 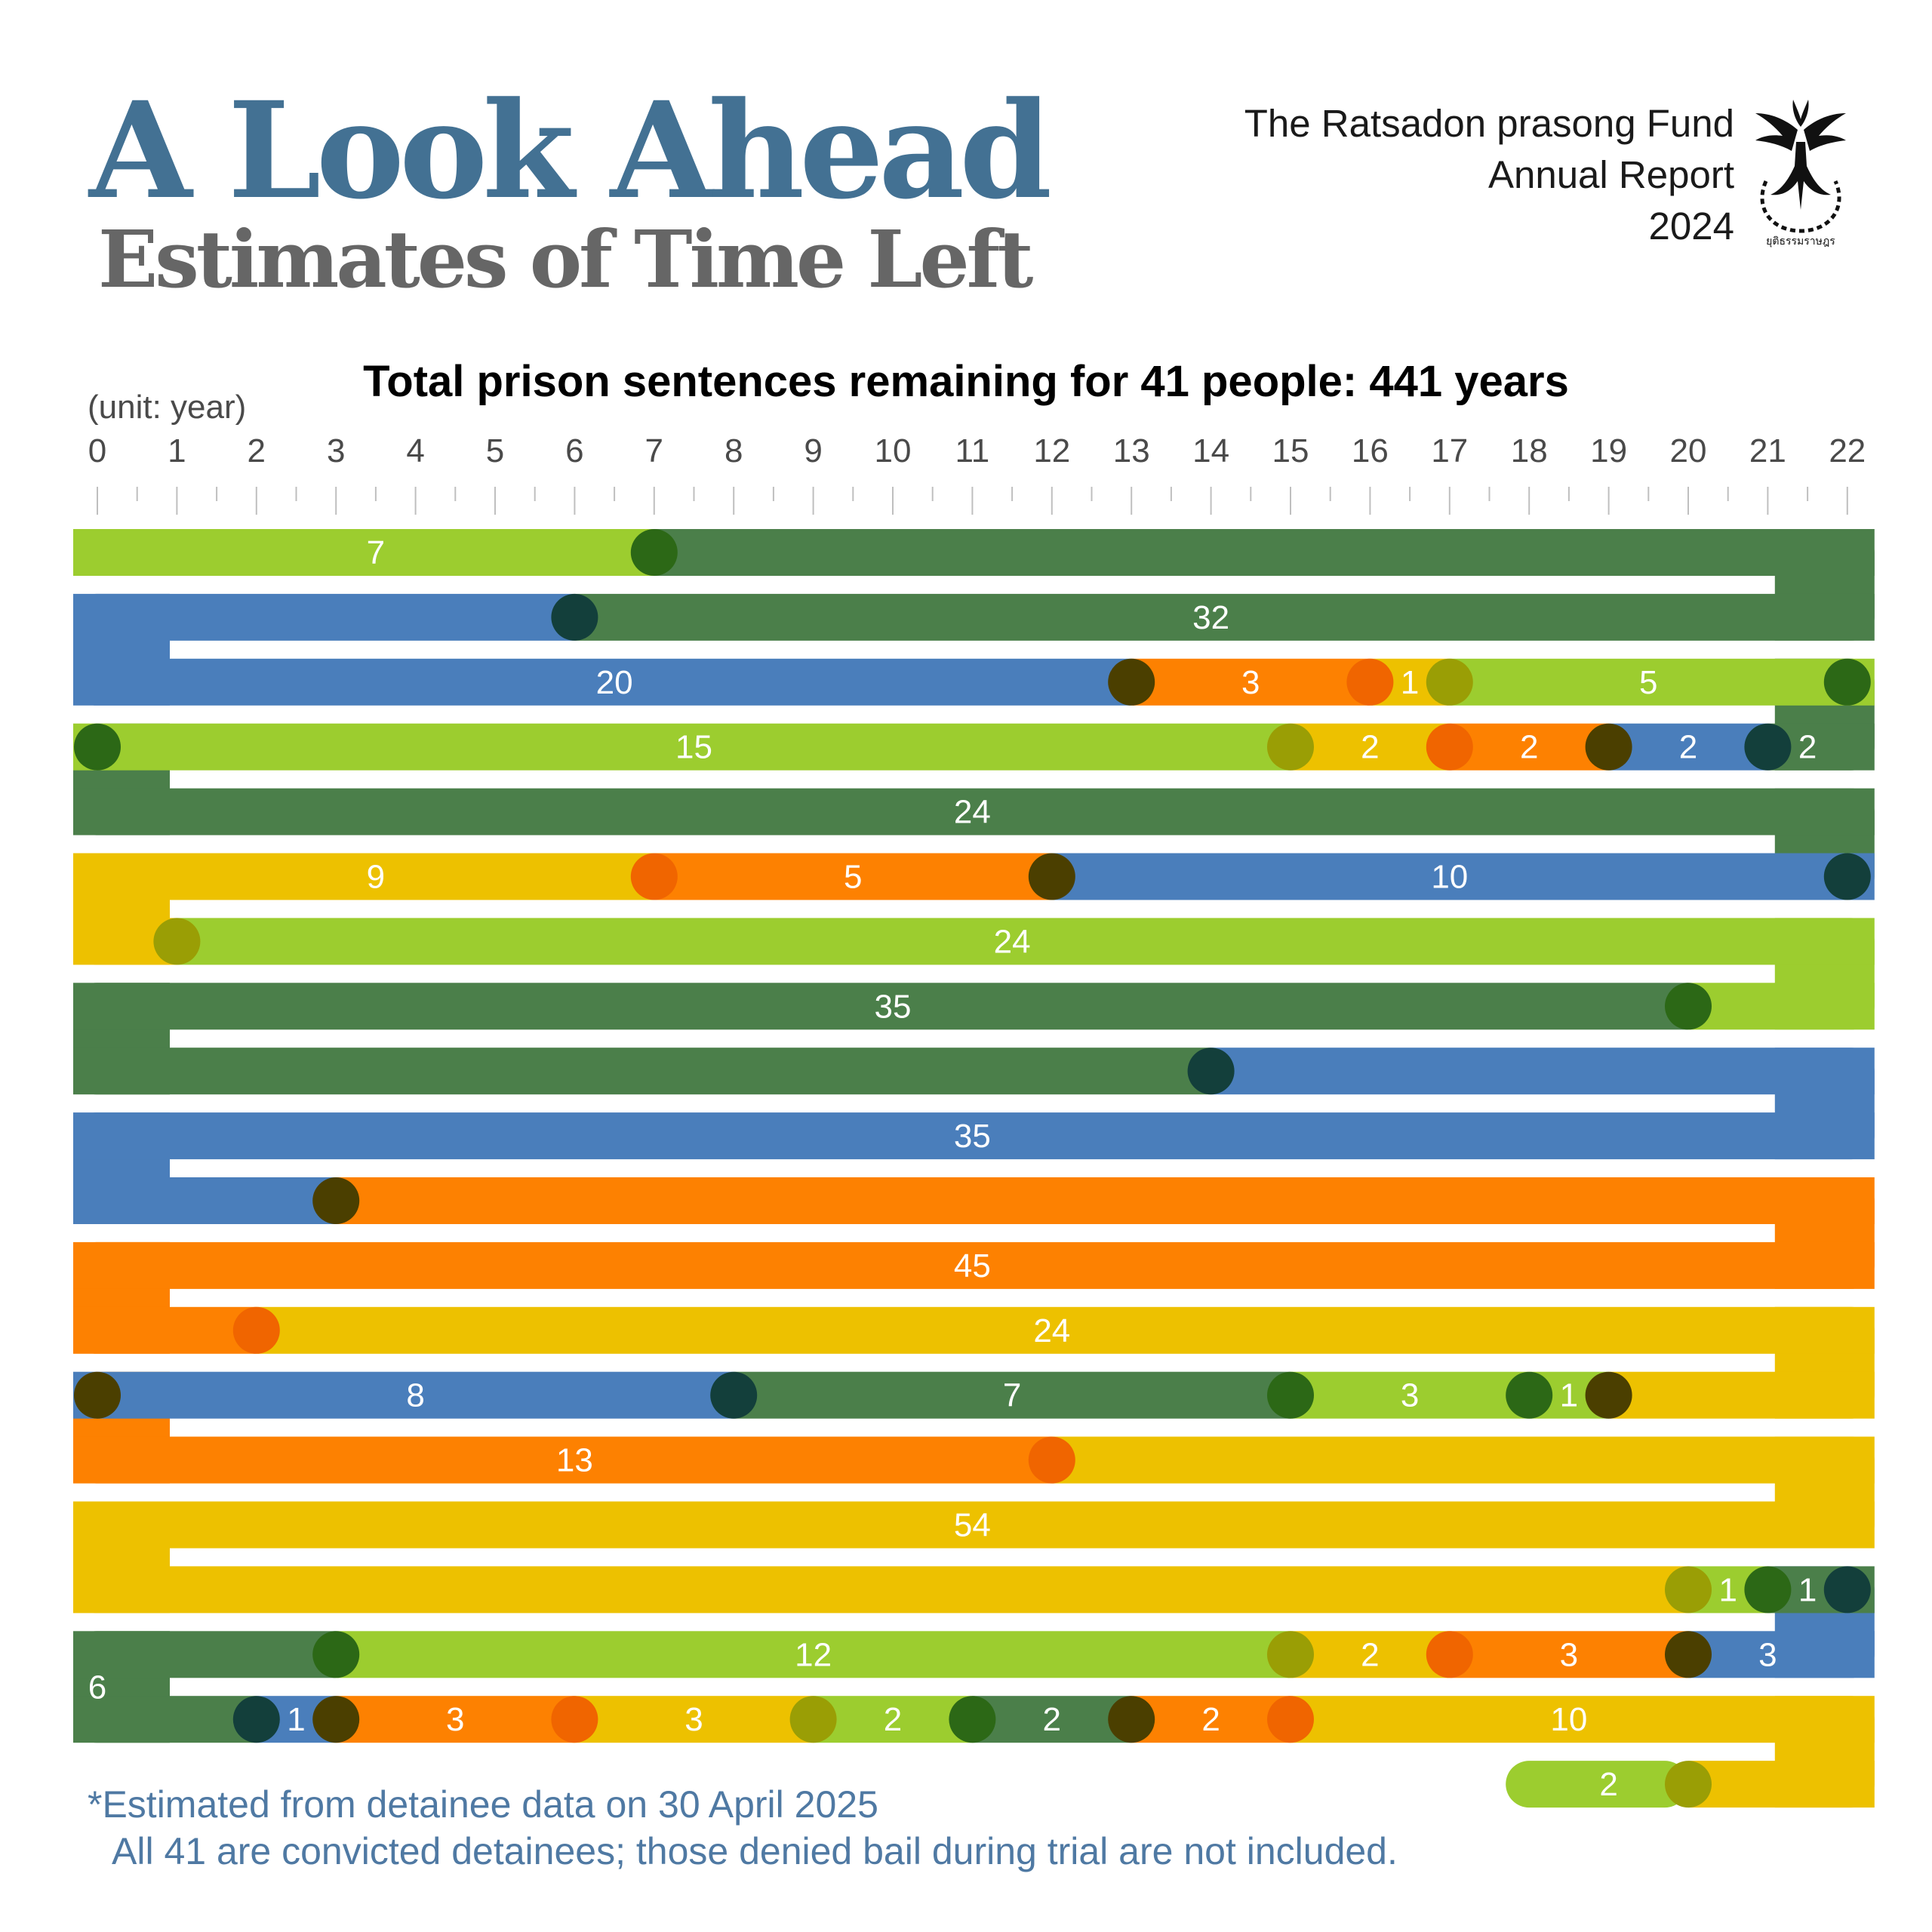 What do you see at coordinates (1051, 450) in the screenshot?
I see `x-axis-tick-label: 12` at bounding box center [1051, 450].